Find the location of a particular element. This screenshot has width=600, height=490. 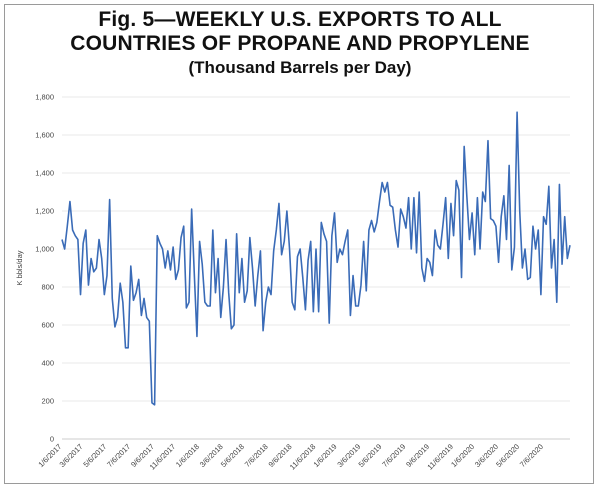

x-tick-label: 3/6/2017 is located at coordinates (71, 455).